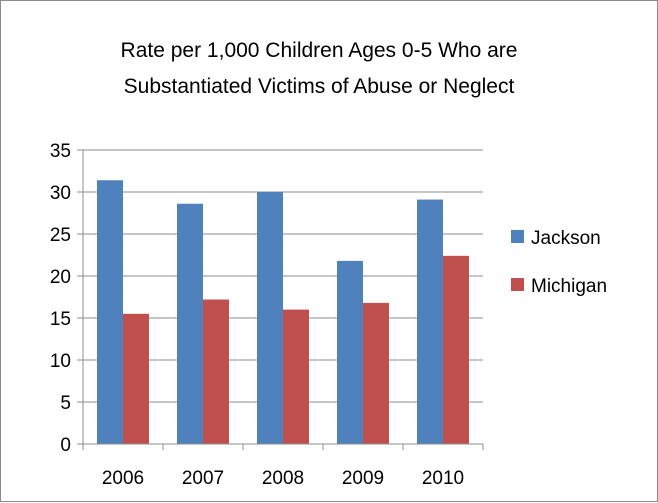 This screenshot has width=658, height=503. What do you see at coordinates (559, 262) in the screenshot?
I see `legend: Jackson Michigan` at bounding box center [559, 262].